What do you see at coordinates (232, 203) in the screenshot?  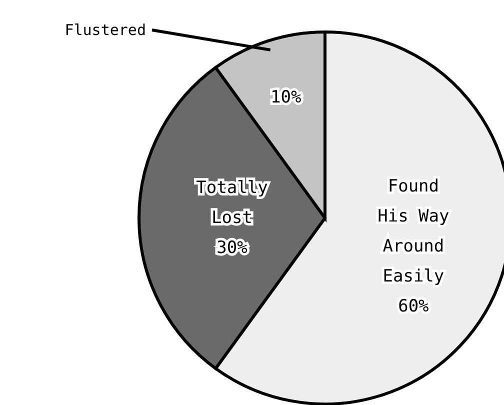 I see `slice-label: Totally Lost` at bounding box center [232, 203].